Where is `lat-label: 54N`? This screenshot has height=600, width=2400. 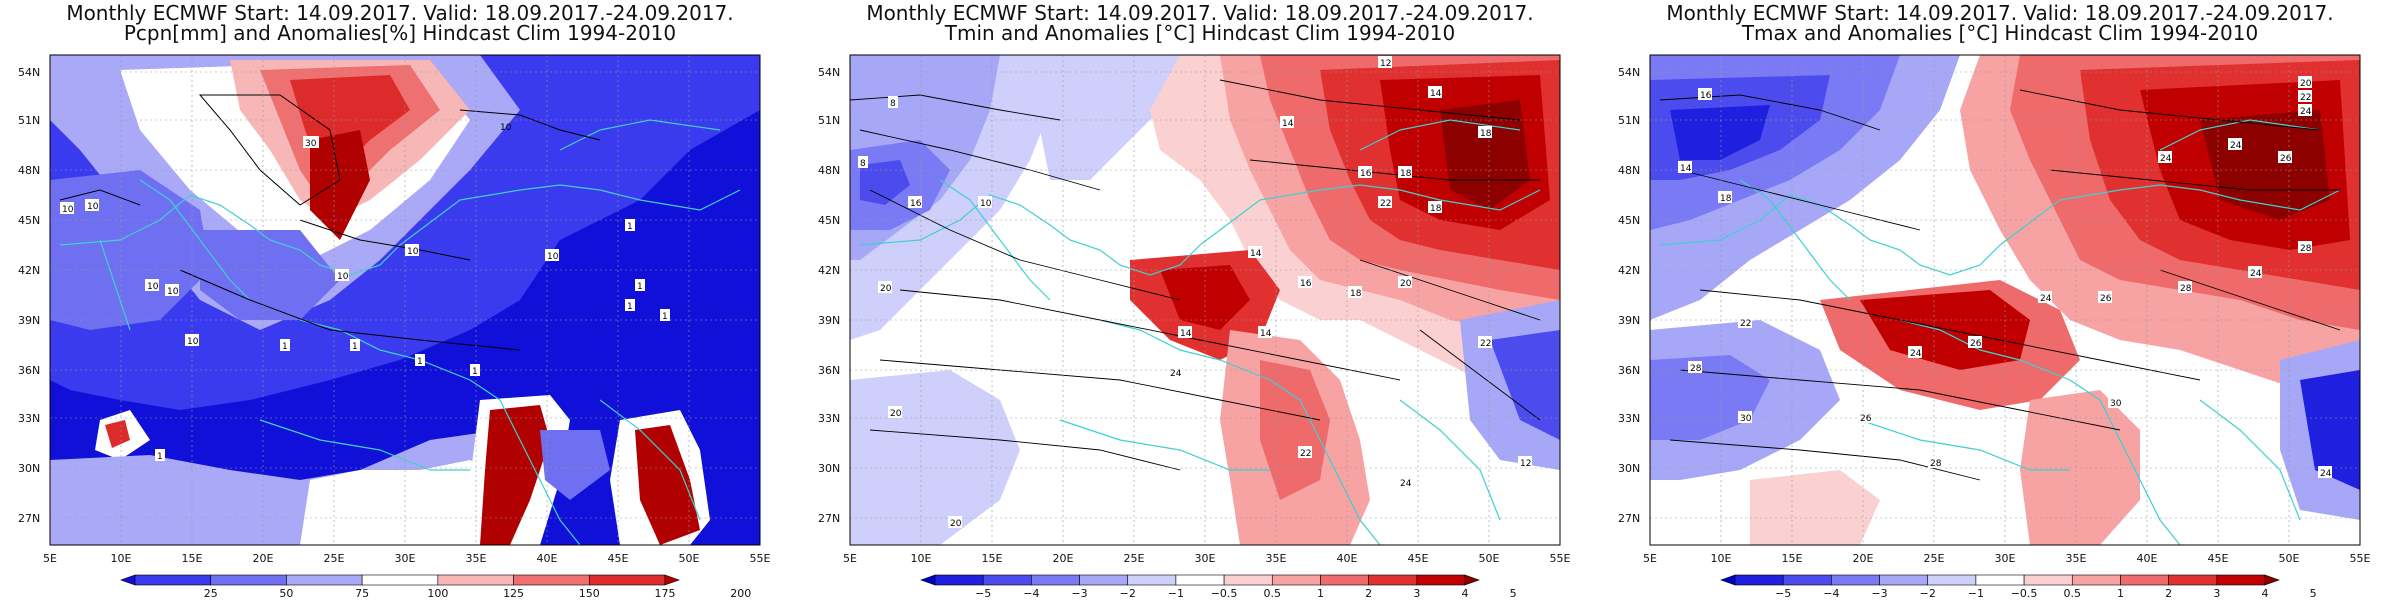
lat-label: 54N is located at coordinates (1629, 72).